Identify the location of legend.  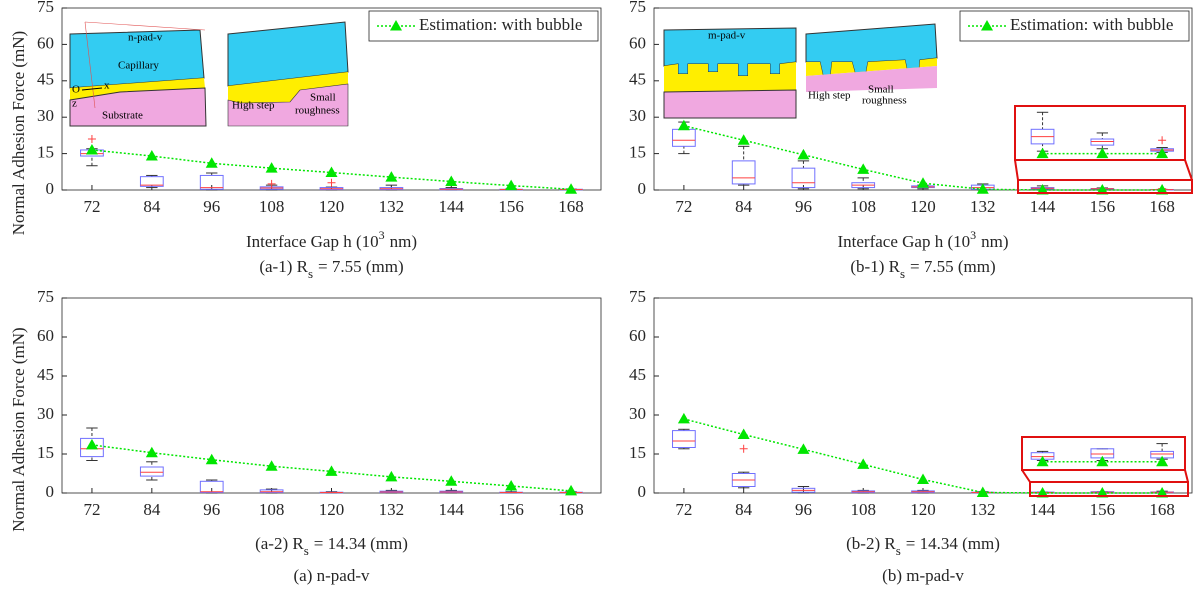
(483, 26).